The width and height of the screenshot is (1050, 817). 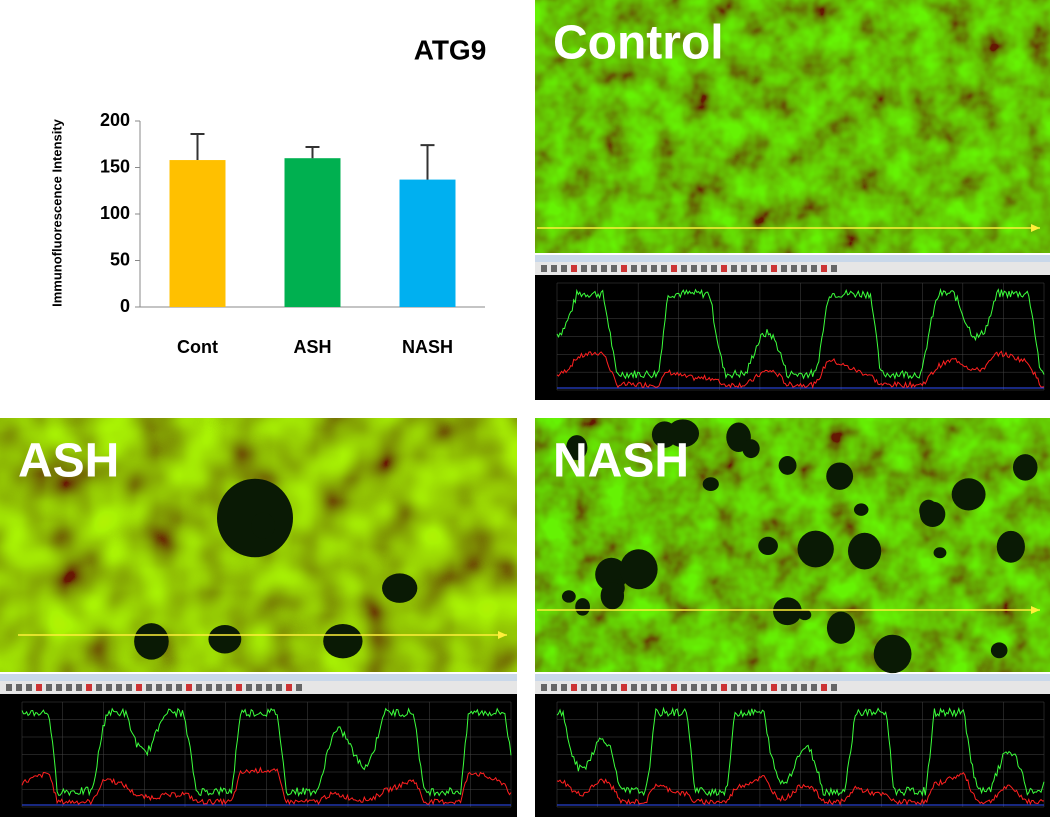 I want to click on y-tick-label: 0, so click(x=125, y=306).